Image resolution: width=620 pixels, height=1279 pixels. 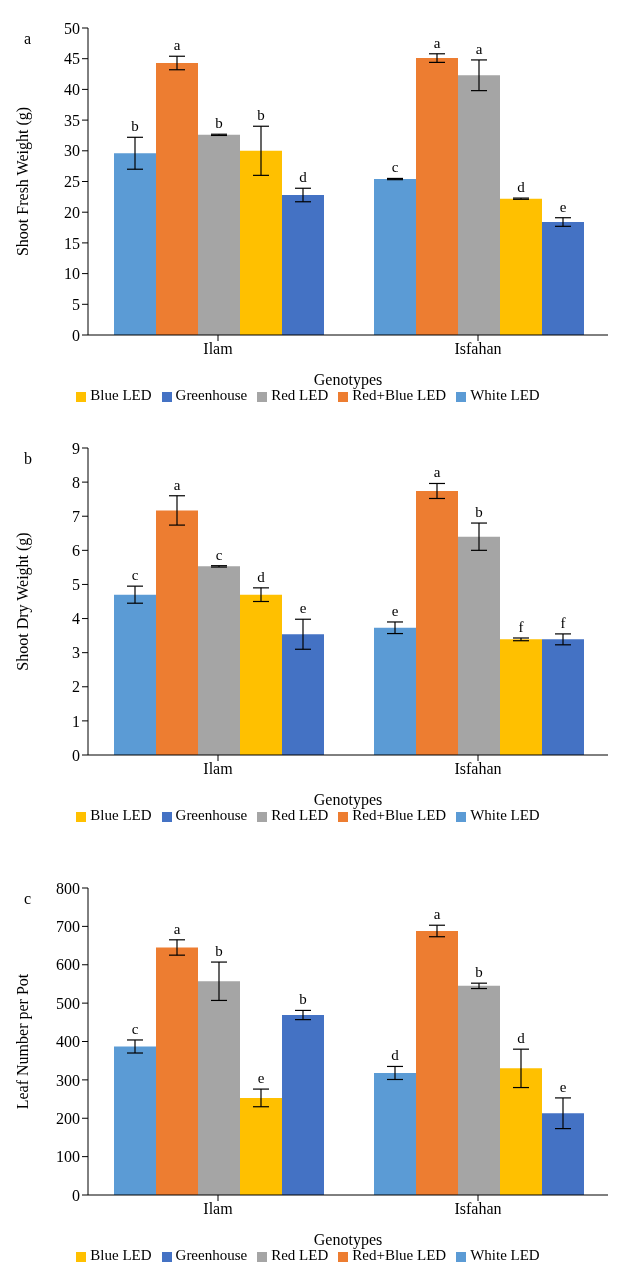 What do you see at coordinates (76, 619) in the screenshot?
I see `y-tick-label: 4` at bounding box center [76, 619].